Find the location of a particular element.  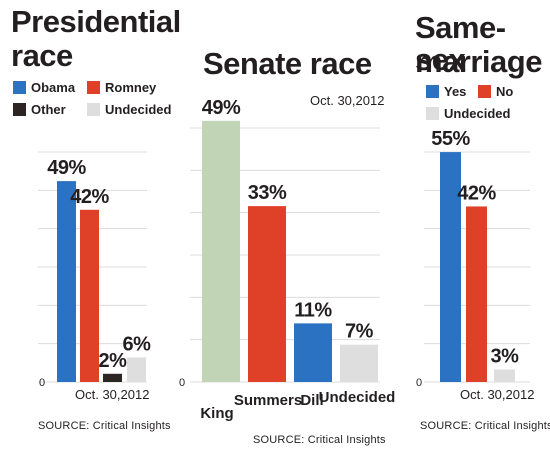

legend-swatch-yes is located at coordinates (432, 91).